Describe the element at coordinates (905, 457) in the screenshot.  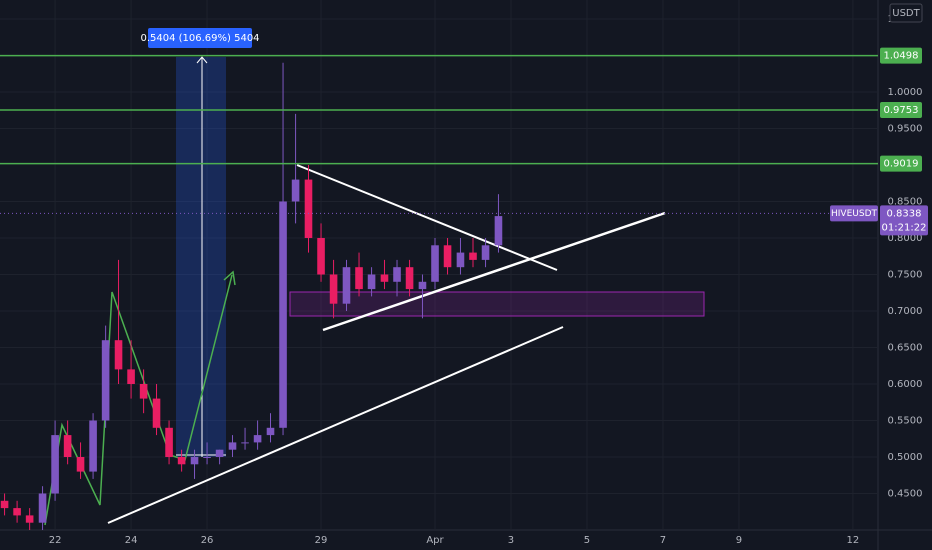
I see `y-tick-label: 0.5000` at that location.